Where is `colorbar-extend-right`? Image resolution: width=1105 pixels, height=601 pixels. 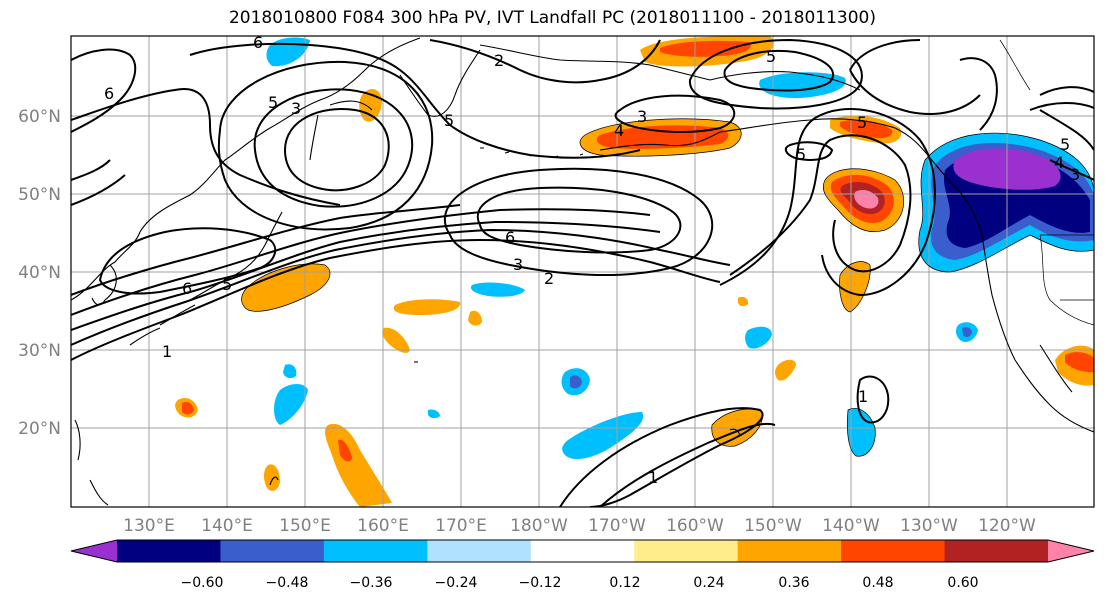
colorbar-extend-right is located at coordinates (1071, 551).